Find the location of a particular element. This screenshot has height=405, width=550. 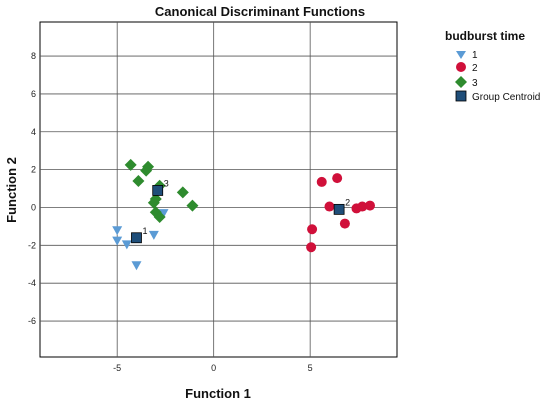

legend: budburst time 1 2 3 Group Centroid is located at coordinates (492, 66).